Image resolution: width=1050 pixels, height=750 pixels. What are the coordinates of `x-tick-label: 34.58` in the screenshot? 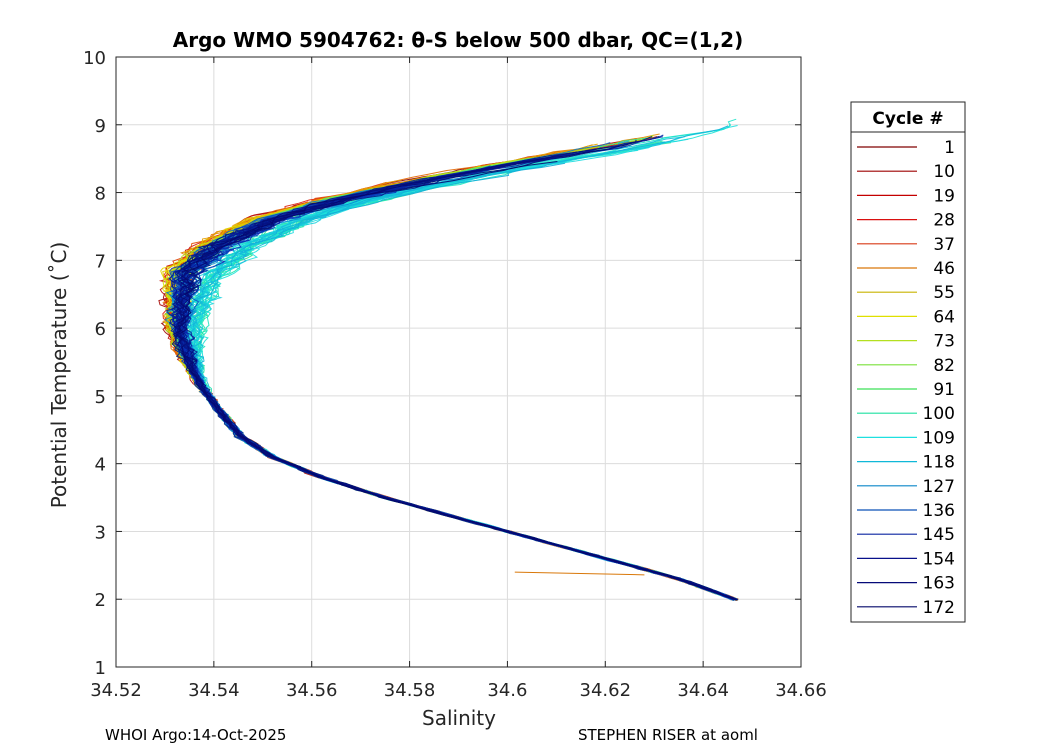 It's located at (410, 690).